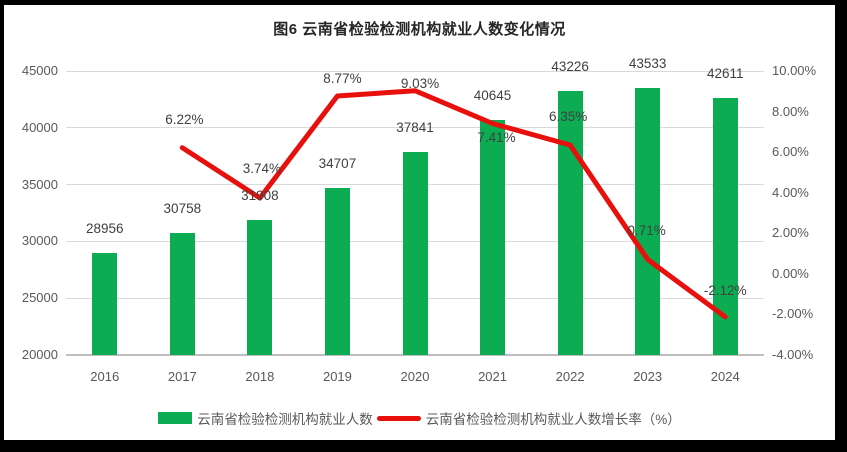 The height and width of the screenshot is (452, 847). What do you see at coordinates (184, 119) in the screenshot?
I see `growth-rate-label: 6.22%` at bounding box center [184, 119].